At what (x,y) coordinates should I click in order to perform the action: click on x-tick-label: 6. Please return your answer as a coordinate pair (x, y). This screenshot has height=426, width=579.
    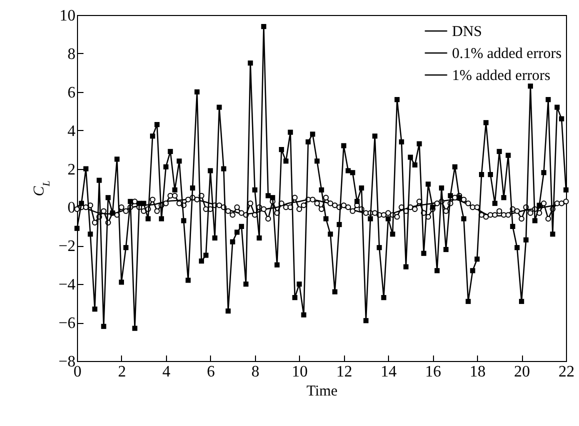
    Looking at the image, I should click on (210, 372).